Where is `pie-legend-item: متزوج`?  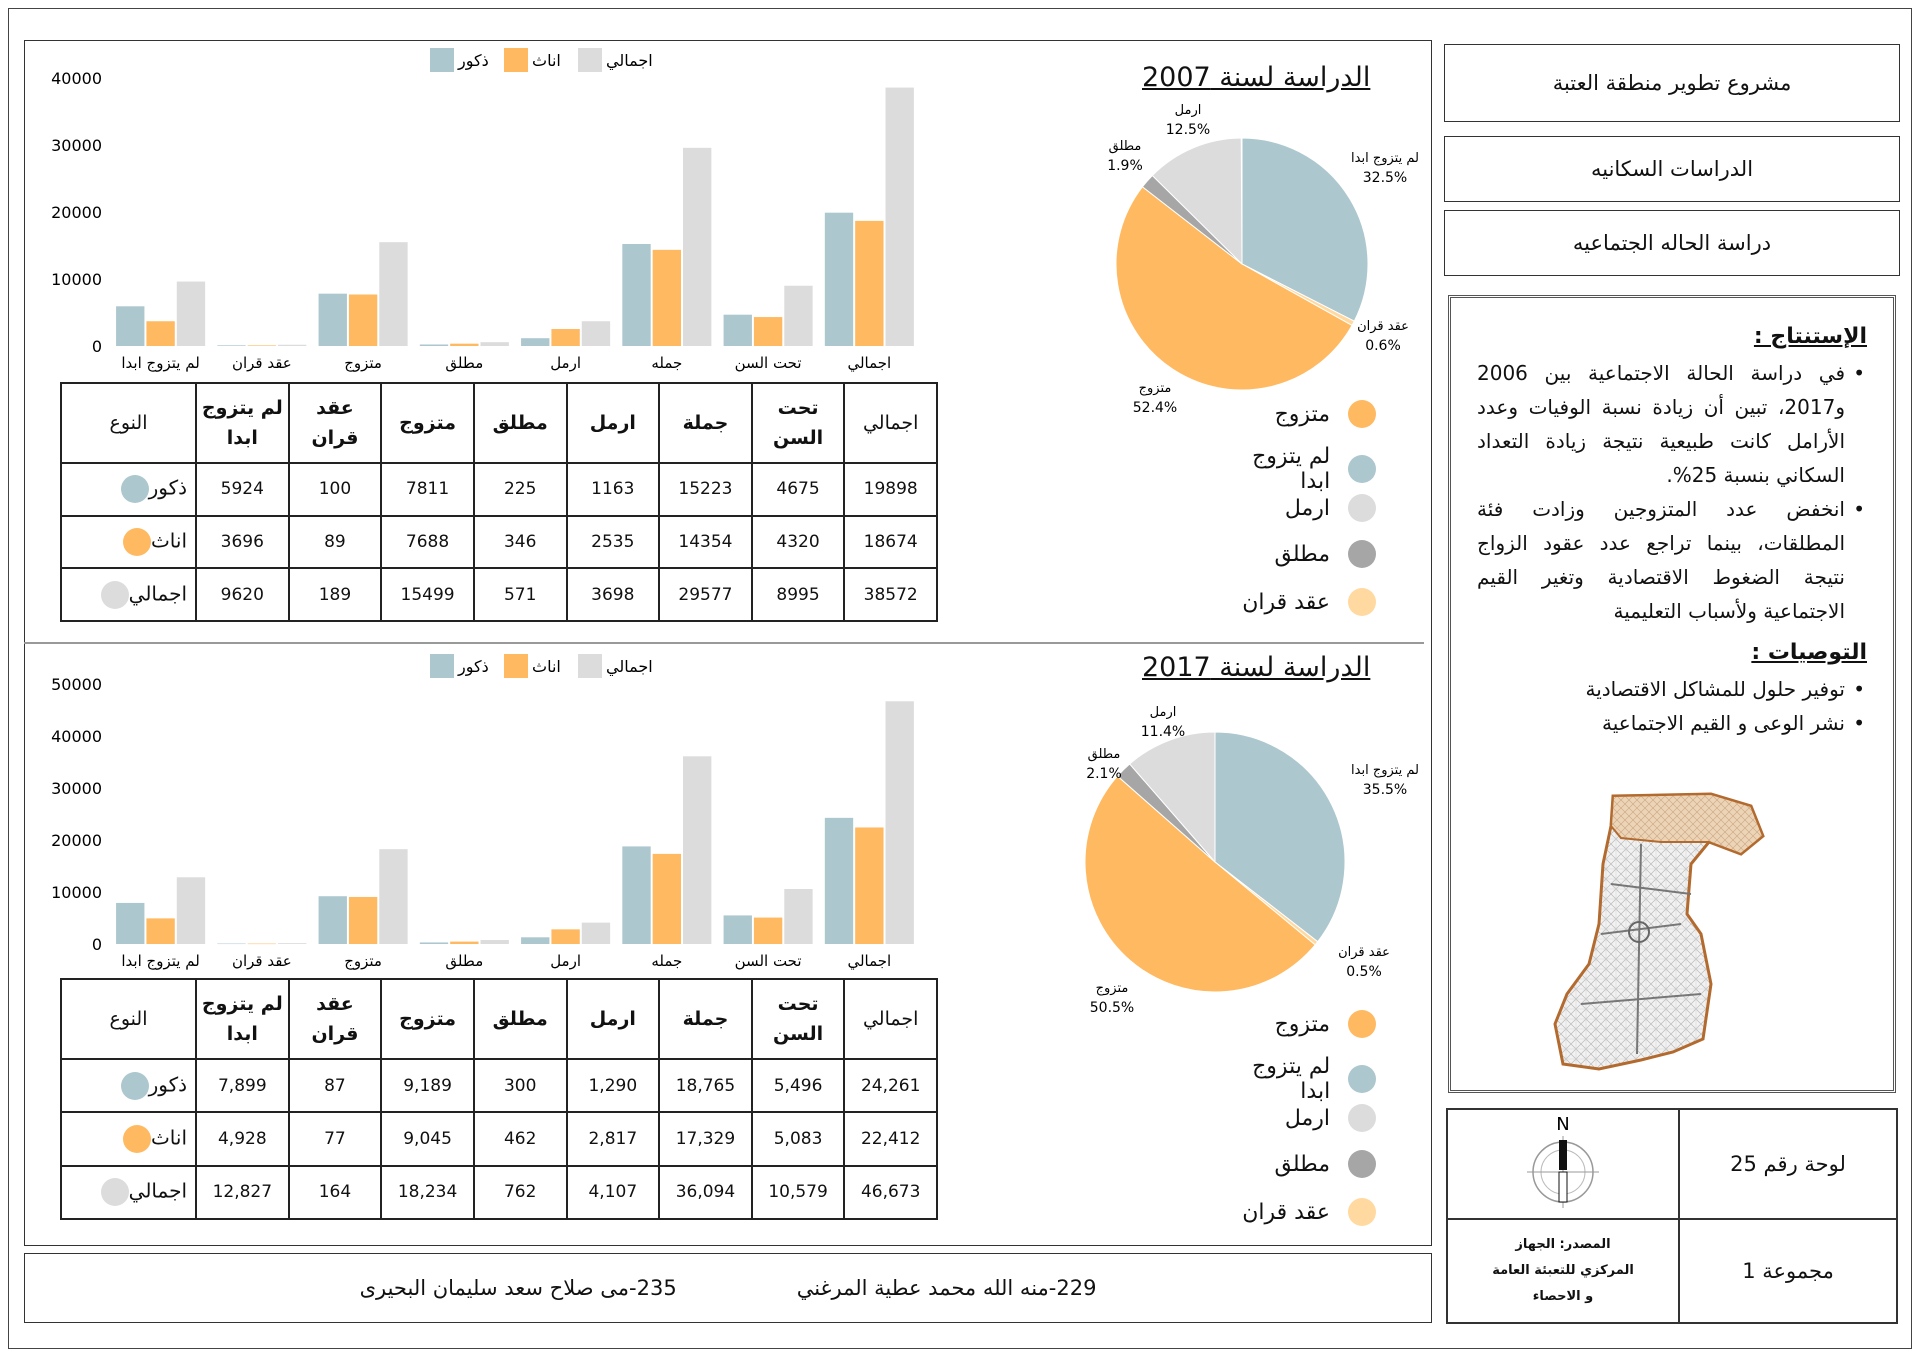
pie-legend-item: متزوج is located at coordinates (1296, 414).